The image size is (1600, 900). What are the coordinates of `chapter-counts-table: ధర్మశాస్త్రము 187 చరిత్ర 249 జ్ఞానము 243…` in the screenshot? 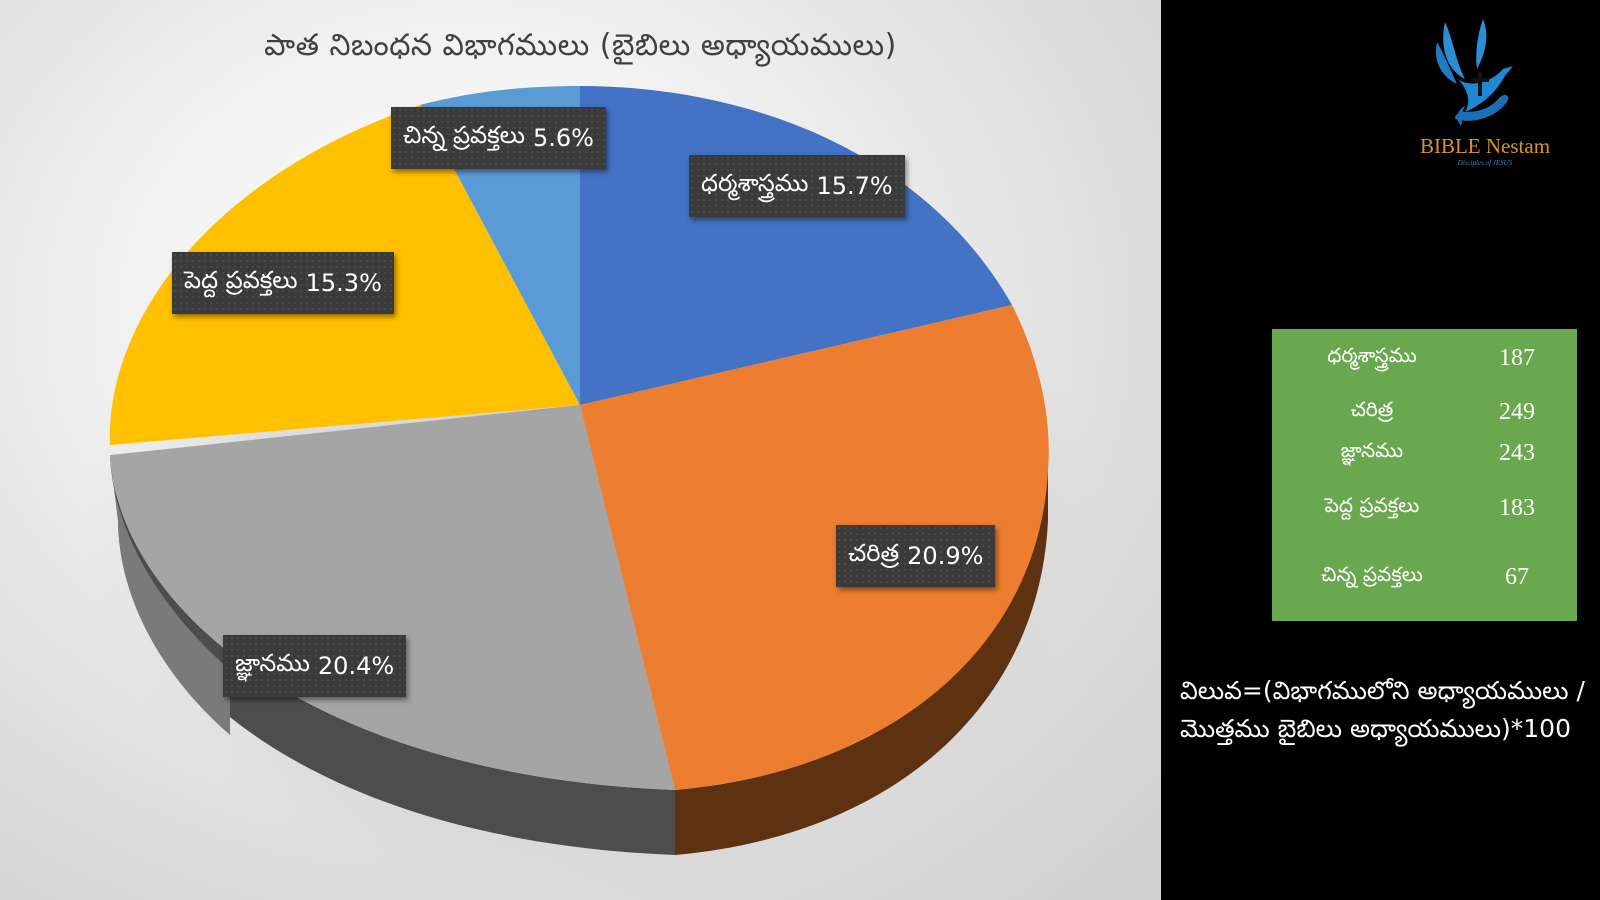 It's located at (1424, 475).